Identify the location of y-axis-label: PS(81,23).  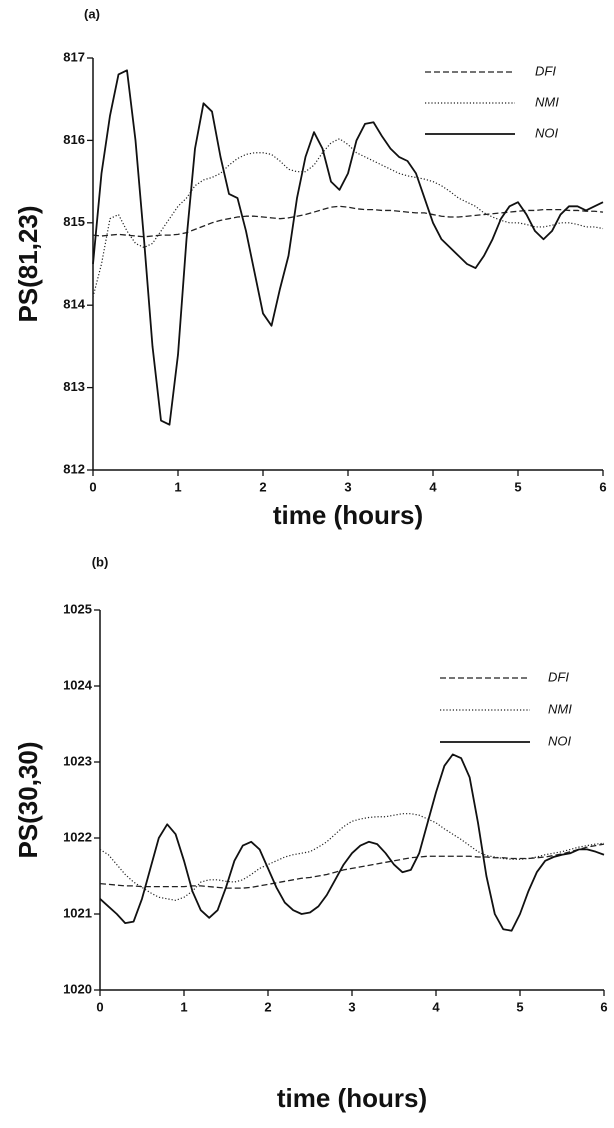
(28, 263).